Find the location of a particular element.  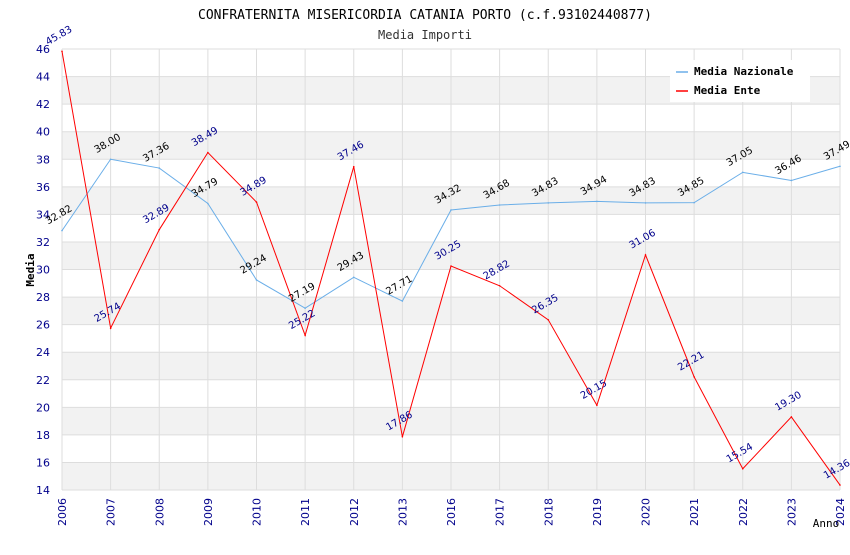

legend-label-media-ente: Media Ente is located at coordinates (727, 90).